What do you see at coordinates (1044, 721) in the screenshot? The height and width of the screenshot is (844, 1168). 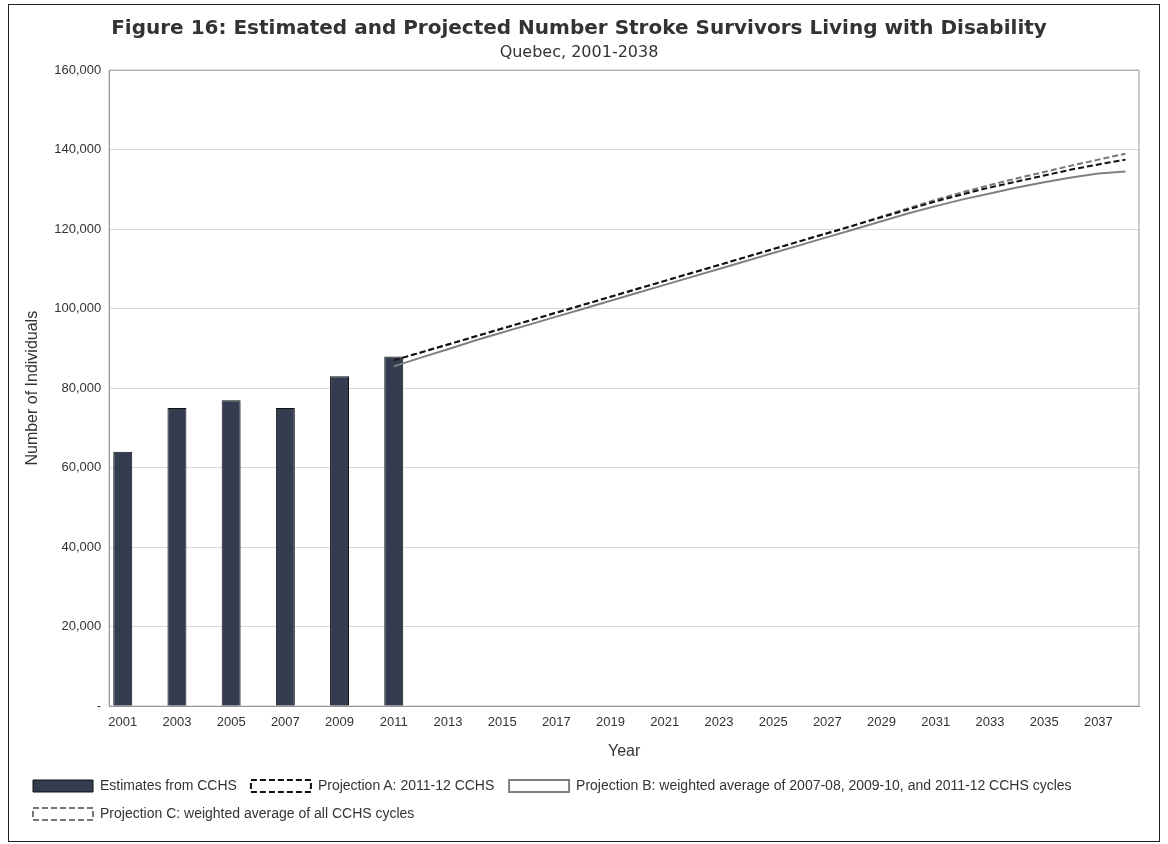 I see `x-tick-label: 2035` at bounding box center [1044, 721].